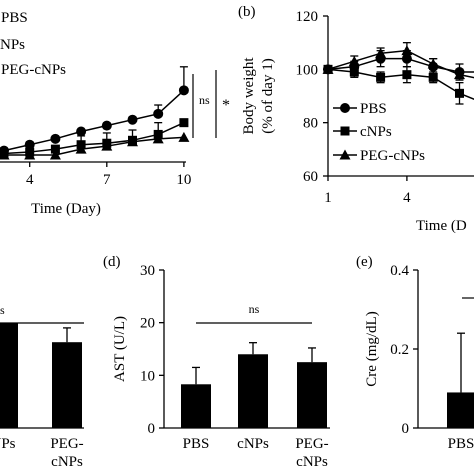  What do you see at coordinates (407, 198) in the screenshot?
I see `b-x-tick-label: 4` at bounding box center [407, 198].